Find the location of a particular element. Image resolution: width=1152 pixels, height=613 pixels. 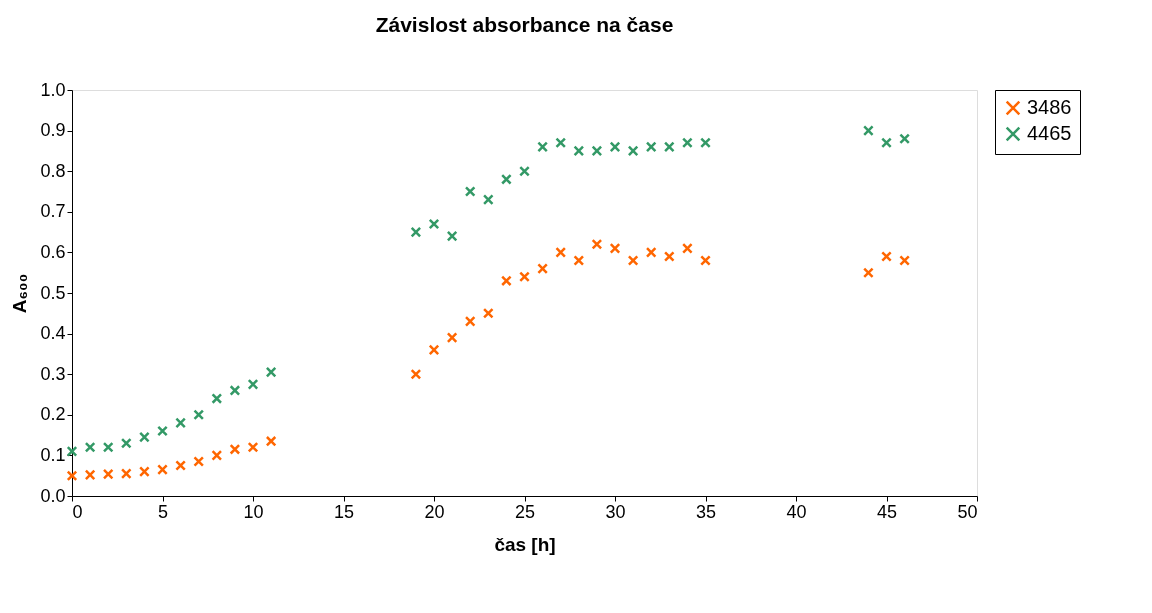

x-tick-label: 45 is located at coordinates (887, 511).